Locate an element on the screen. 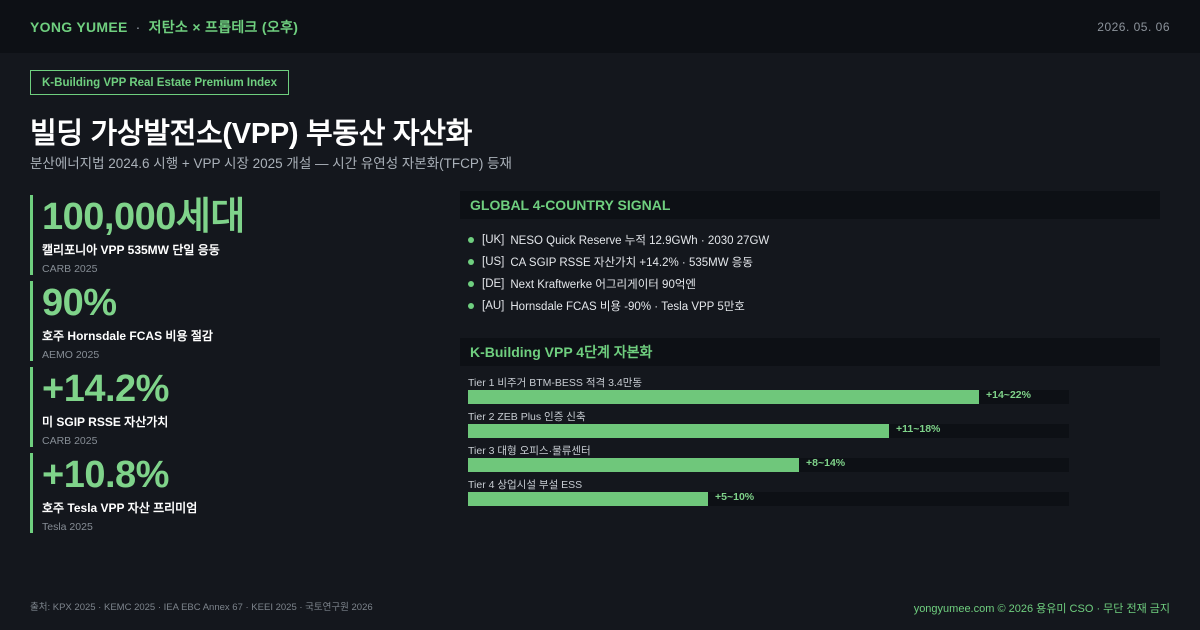 This screenshot has height=630, width=1200. tier-row: Tier 4 상업시설 부설 ESS +5~10% is located at coordinates (818, 495).